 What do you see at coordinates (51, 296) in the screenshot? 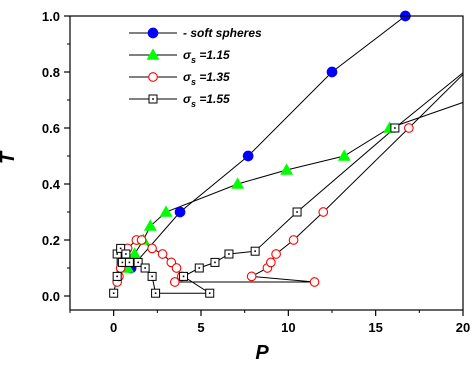
I see `y-tick-label: 0.0` at bounding box center [51, 296].